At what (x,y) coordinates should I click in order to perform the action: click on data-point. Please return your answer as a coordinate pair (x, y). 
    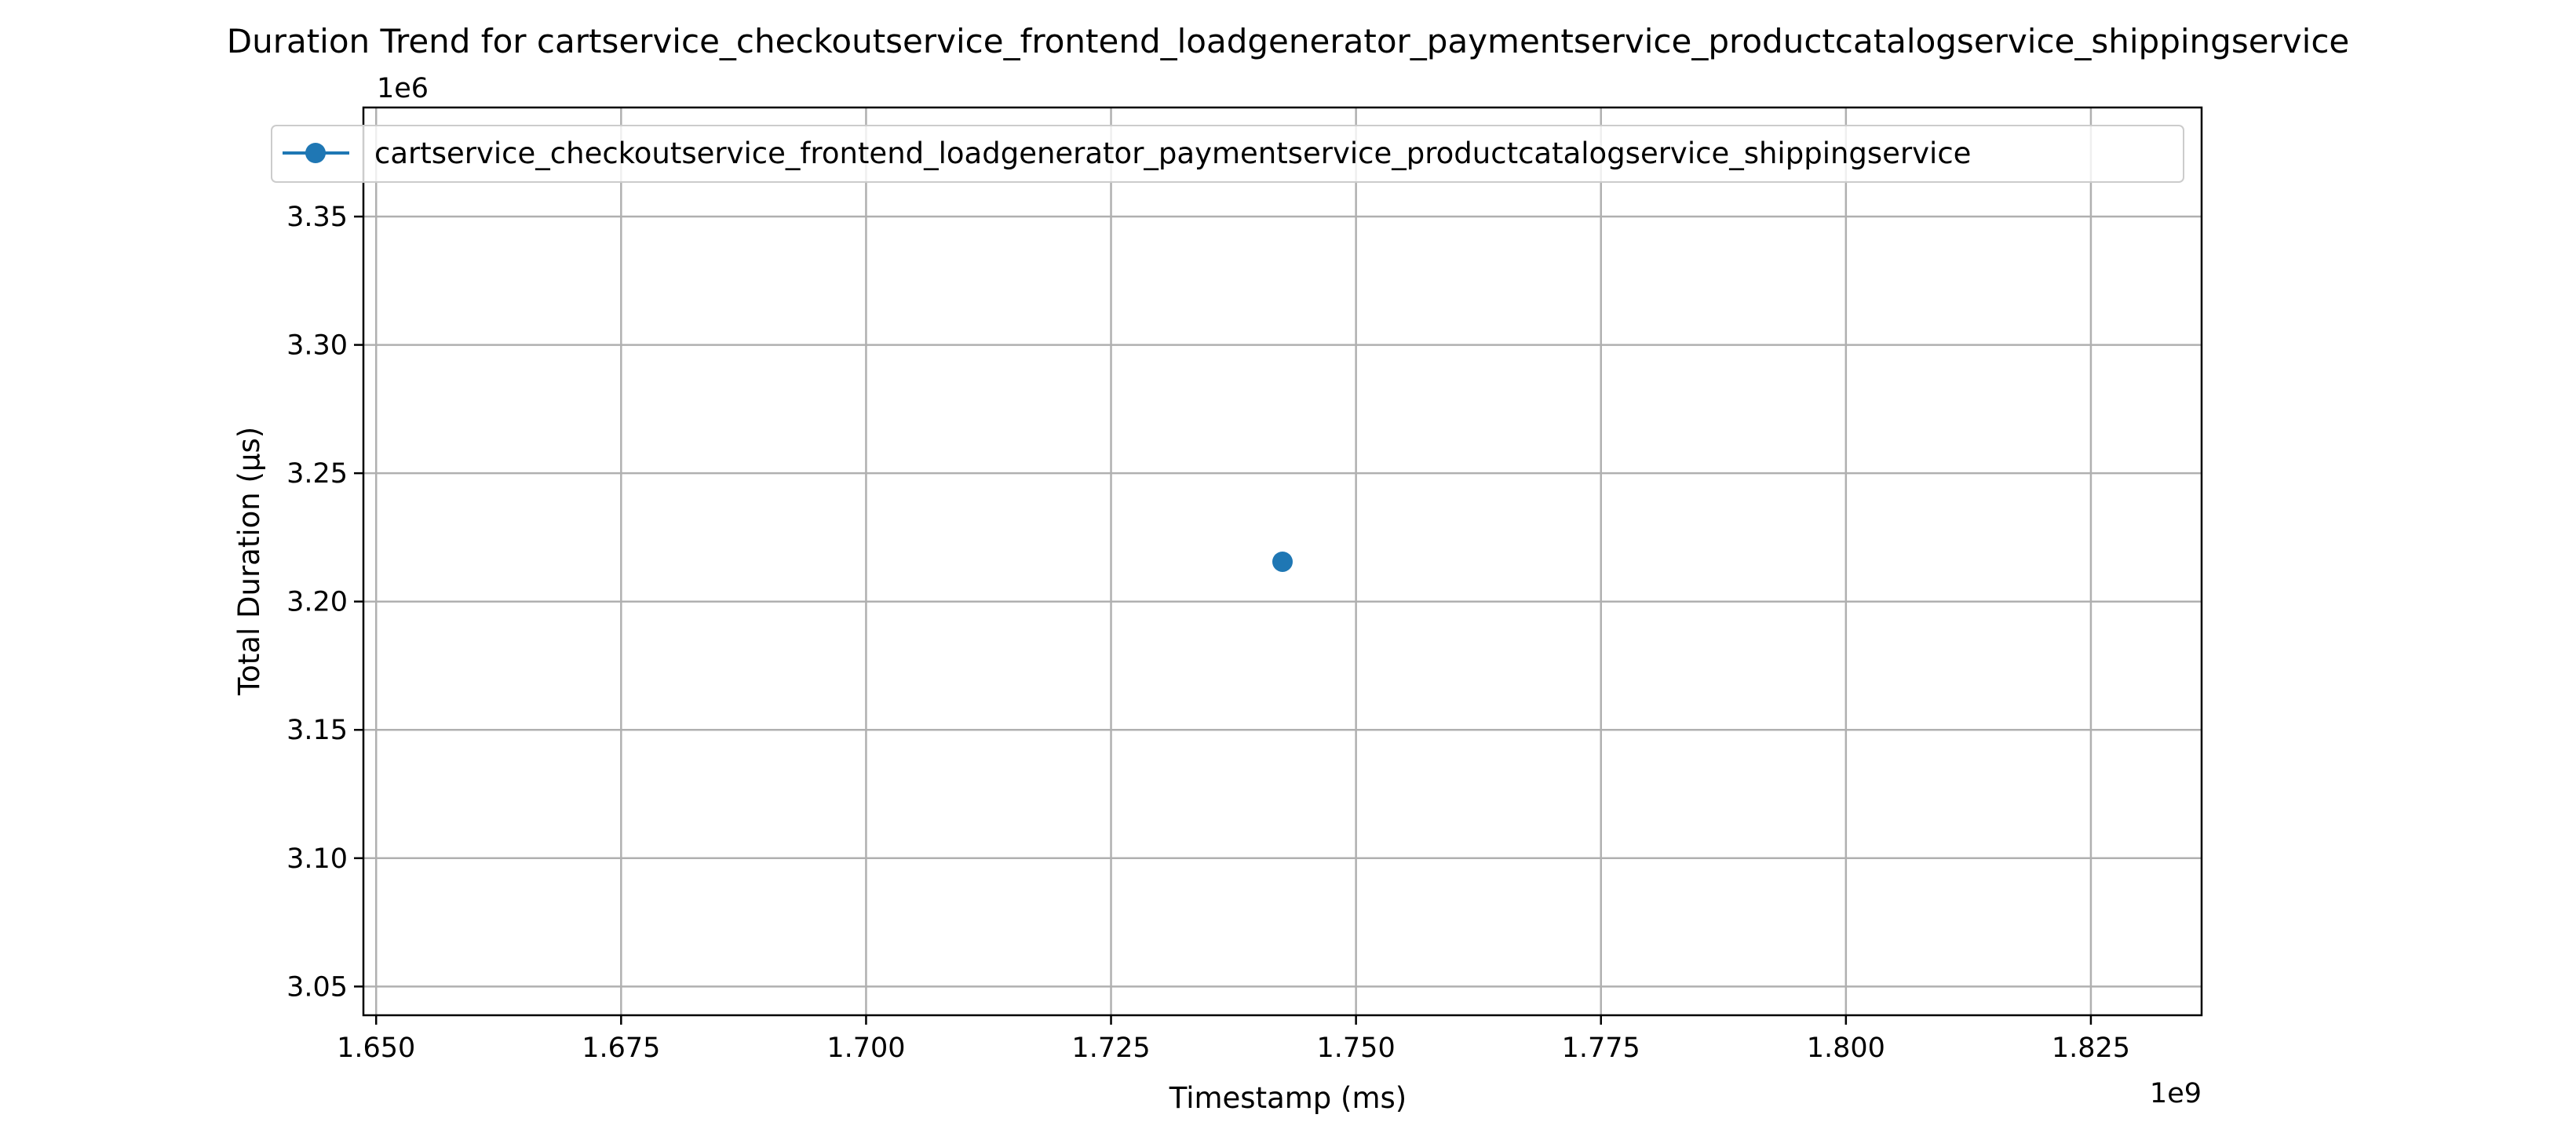
    Looking at the image, I should click on (1282, 562).